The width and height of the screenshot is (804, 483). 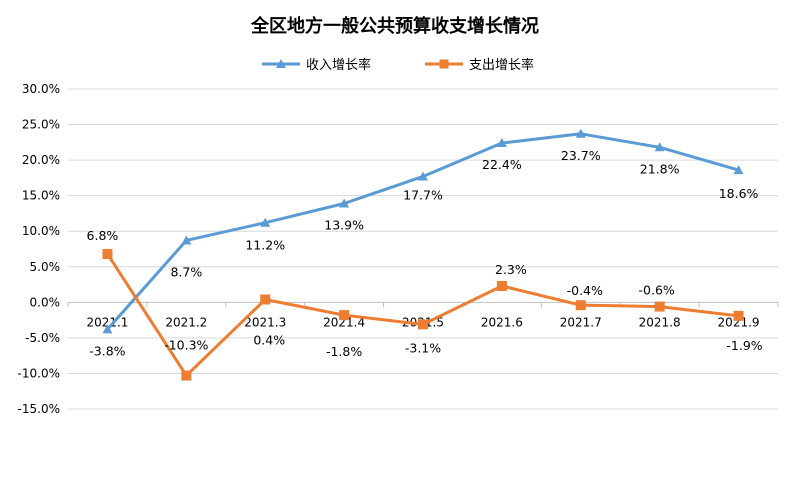 I want to click on data-label: -0.6%, so click(x=657, y=290).